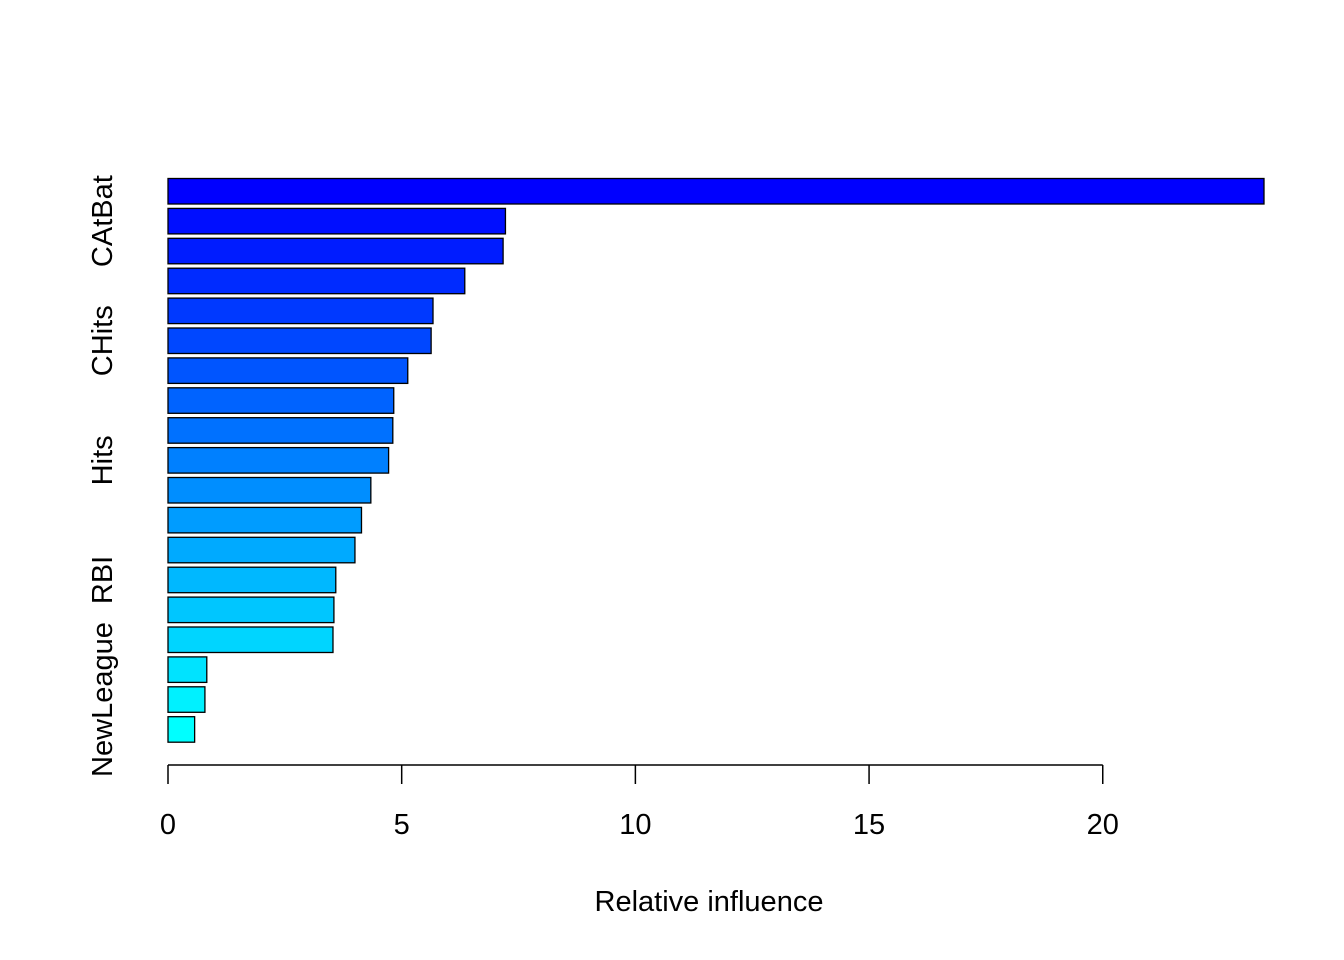  I want to click on x-tick-label: 15, so click(869, 825).